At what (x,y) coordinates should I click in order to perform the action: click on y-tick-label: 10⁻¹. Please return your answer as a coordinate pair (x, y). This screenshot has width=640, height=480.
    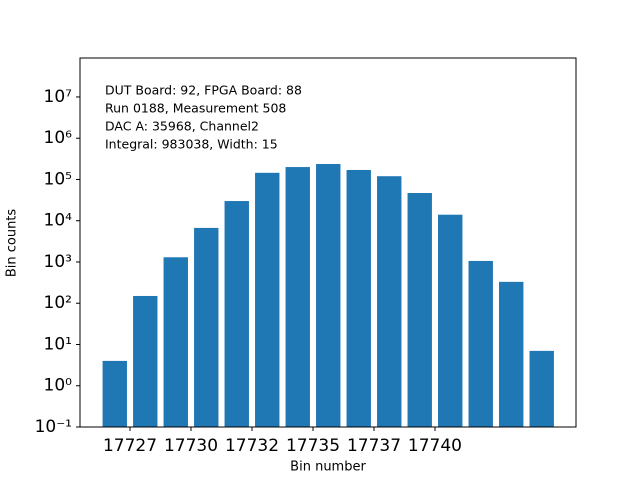
    Looking at the image, I should click on (53, 427).